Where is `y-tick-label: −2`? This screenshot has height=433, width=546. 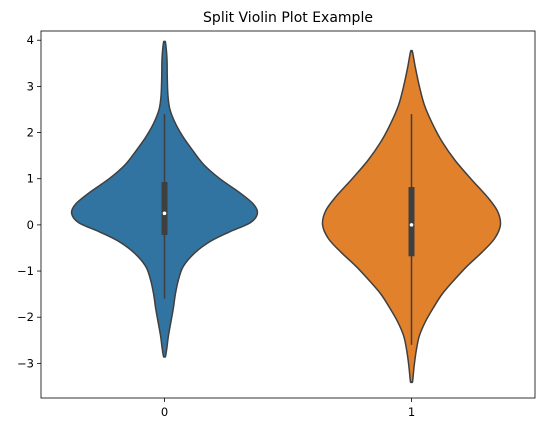
y-tick-label: −2 is located at coordinates (25, 317).